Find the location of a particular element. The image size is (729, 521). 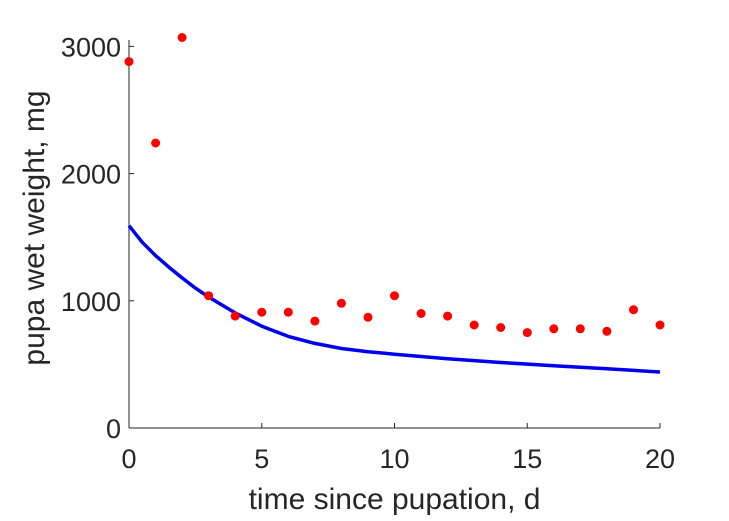

y-tick-label: 0 is located at coordinates (113, 429).